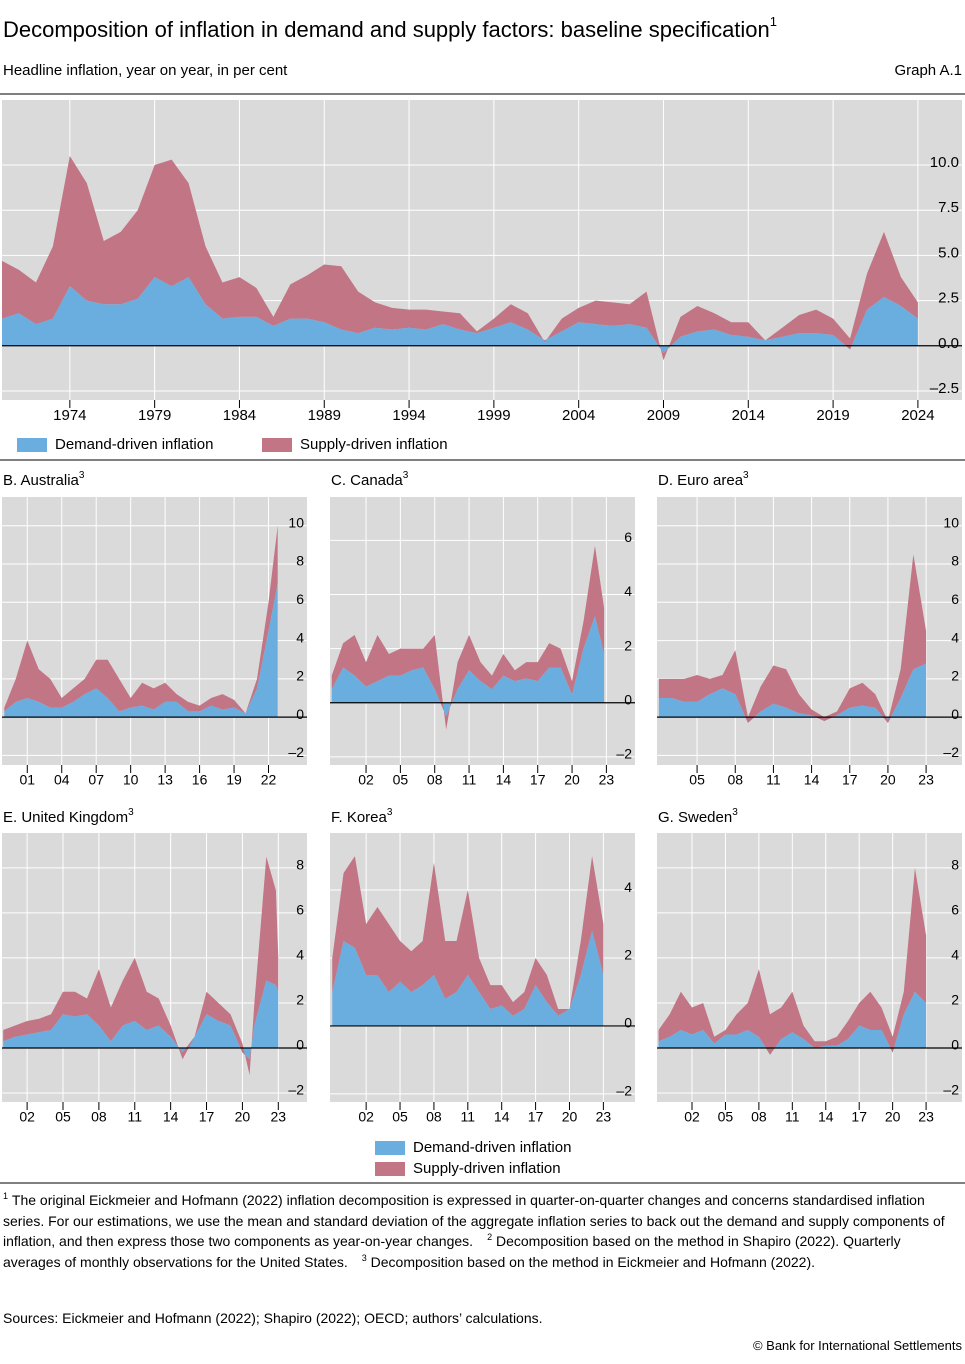  What do you see at coordinates (948, 298) in the screenshot?
I see `y-tick-label: 2.5` at bounding box center [948, 298].